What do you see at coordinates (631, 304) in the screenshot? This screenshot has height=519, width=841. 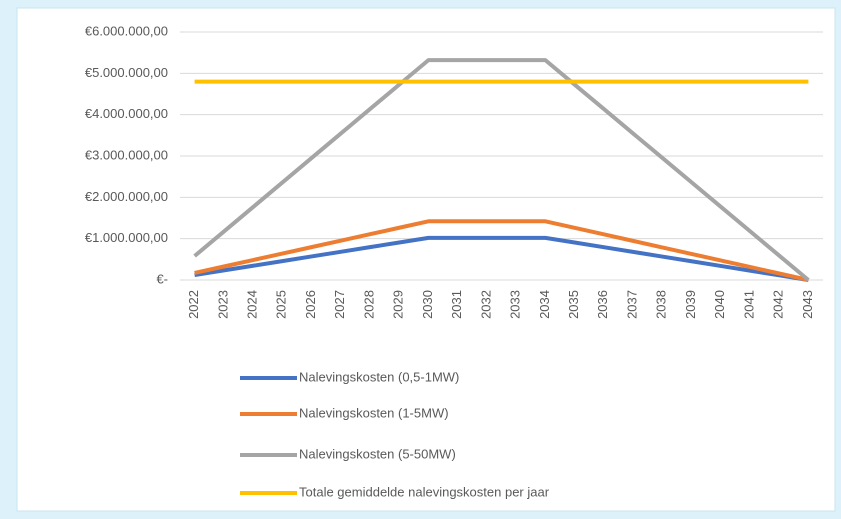 I see `x-tick-label: 2037` at bounding box center [631, 304].